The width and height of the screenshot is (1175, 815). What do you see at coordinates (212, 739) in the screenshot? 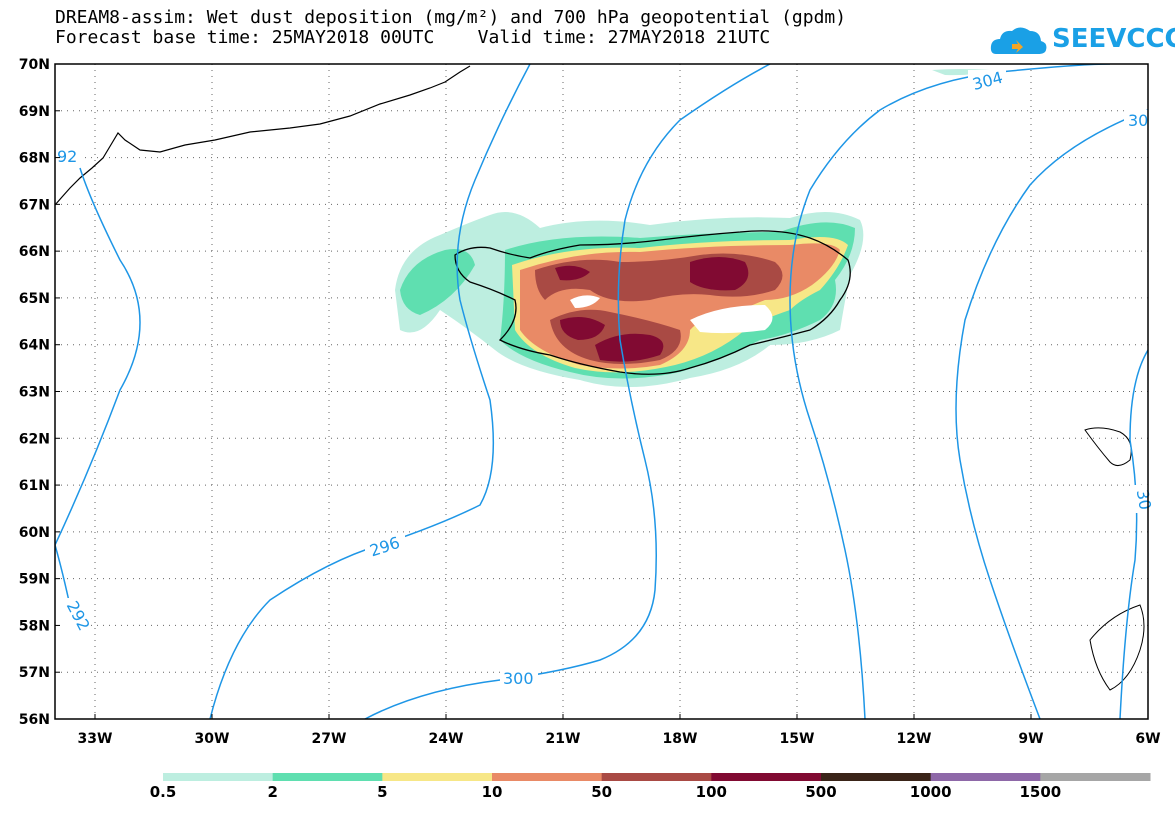
I see `lon-label: 30W` at bounding box center [212, 739].